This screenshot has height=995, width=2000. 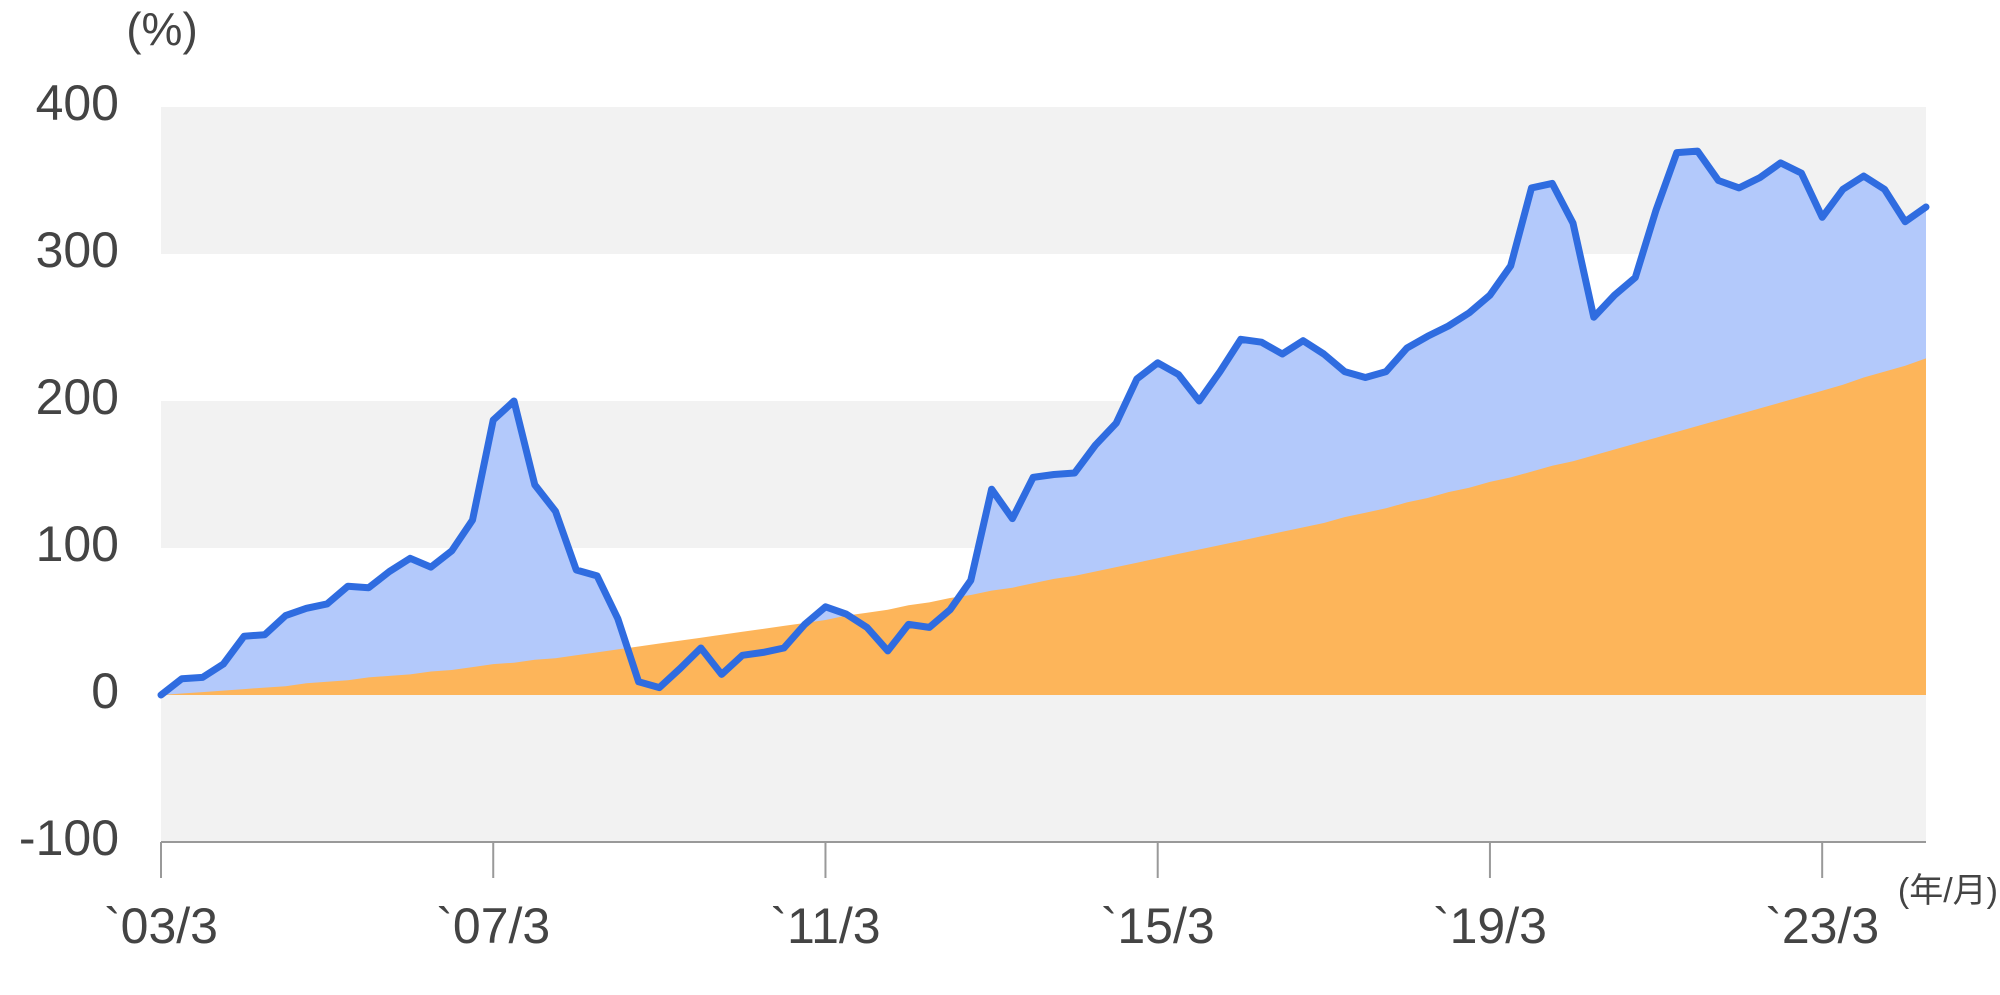 What do you see at coordinates (77, 103) in the screenshot?
I see `y-tick-label: 400` at bounding box center [77, 103].